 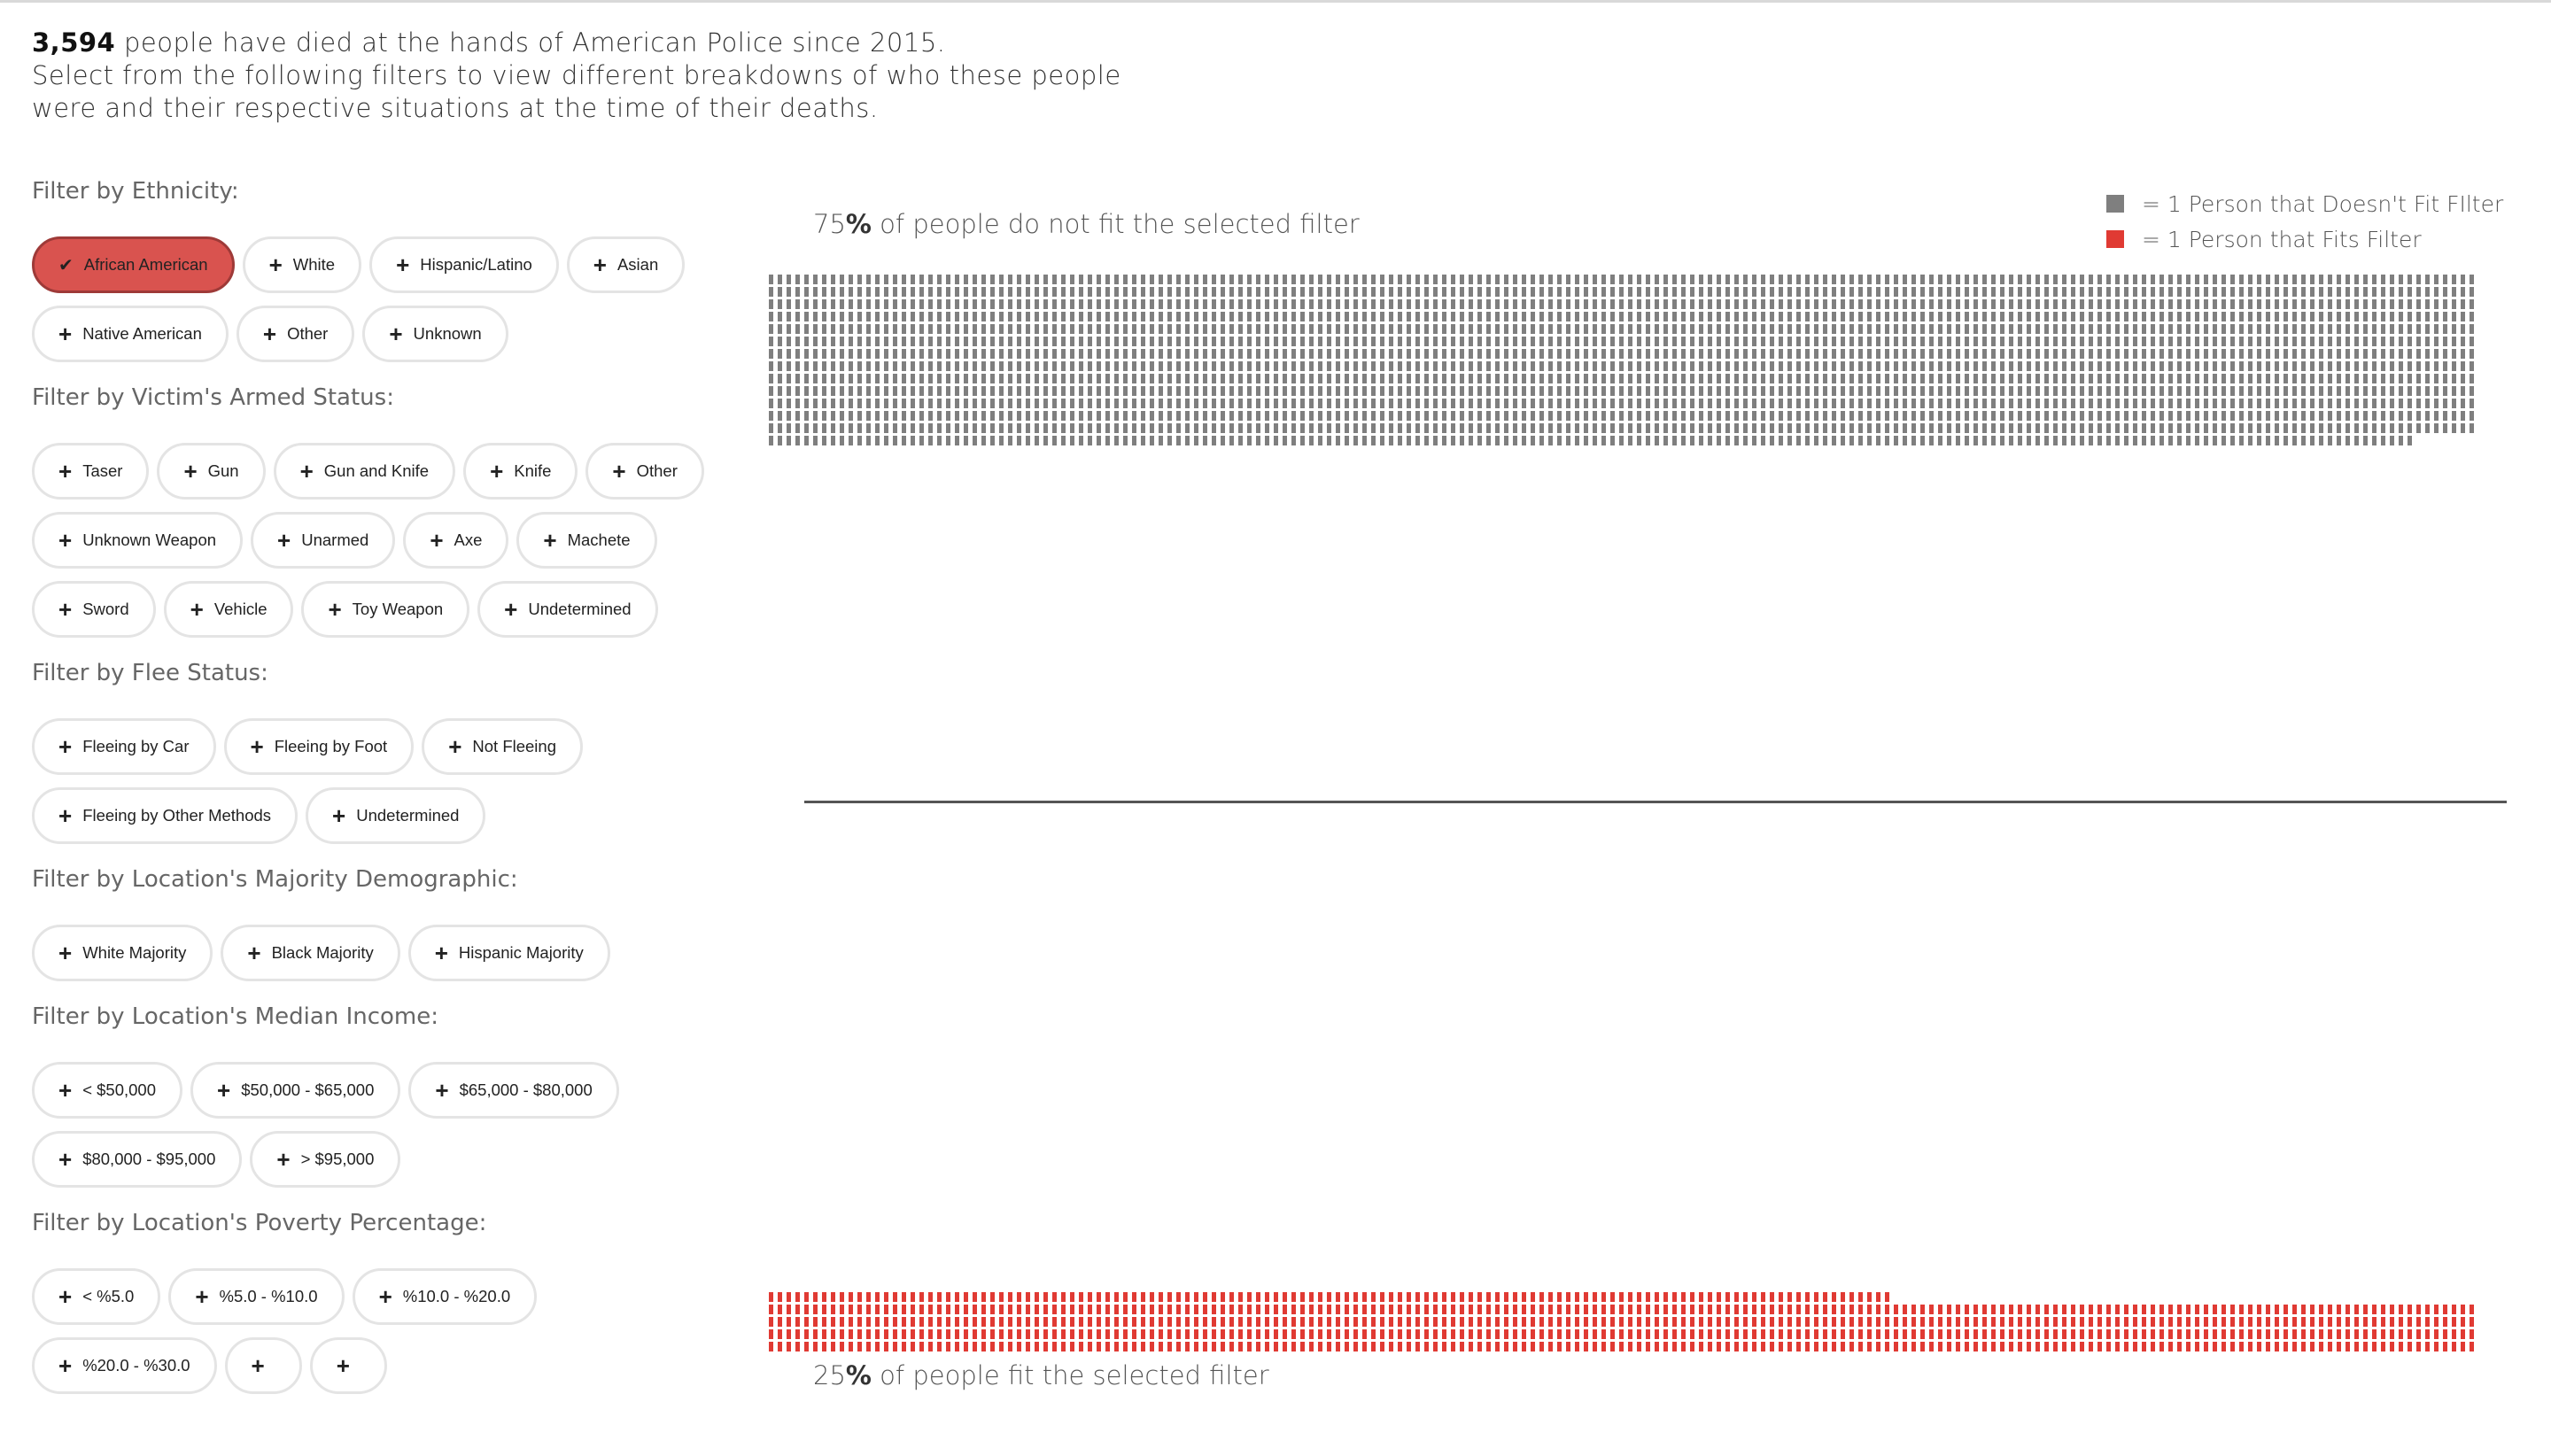 I want to click on filter-pill-button: + < %5.0, so click(x=96, y=1296).